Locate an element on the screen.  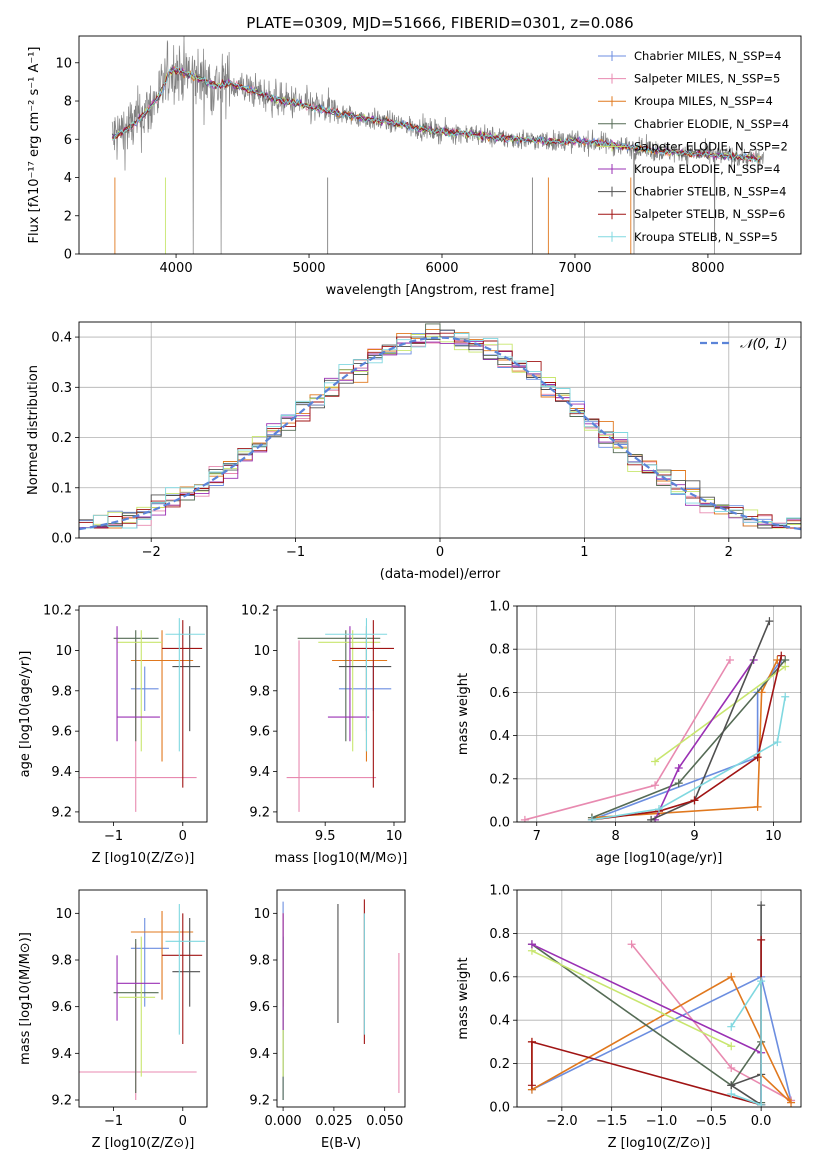
x-tick-label-2: 9 is located at coordinates (694, 836).